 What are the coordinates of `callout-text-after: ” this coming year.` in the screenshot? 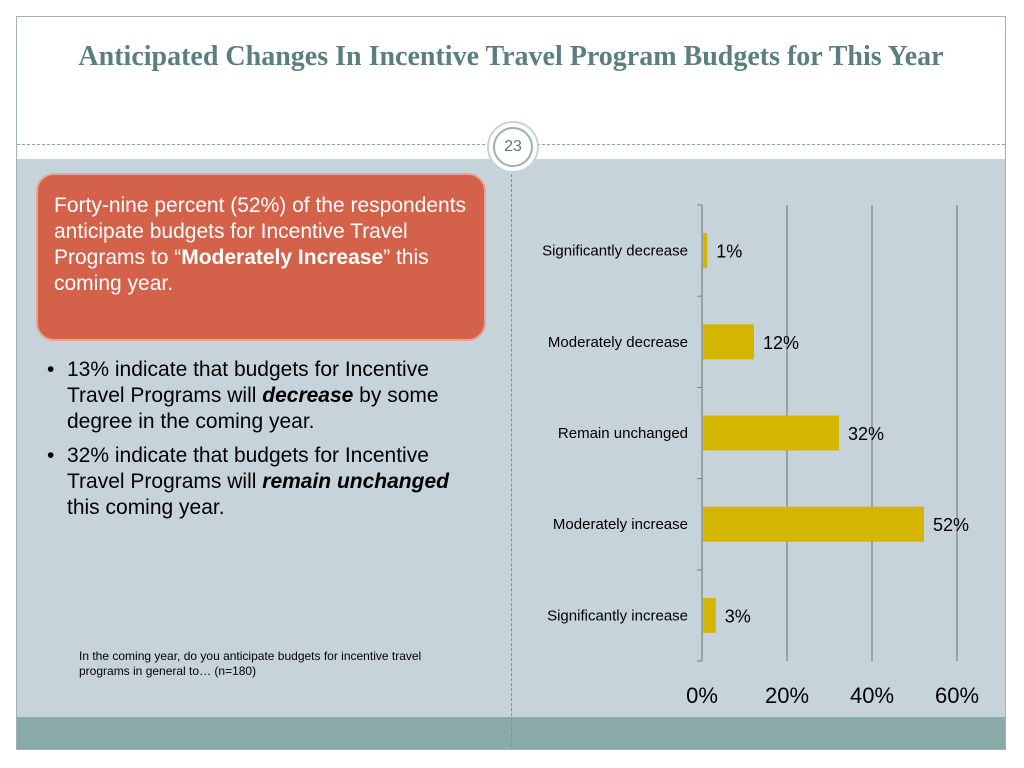 It's located at (241, 270).